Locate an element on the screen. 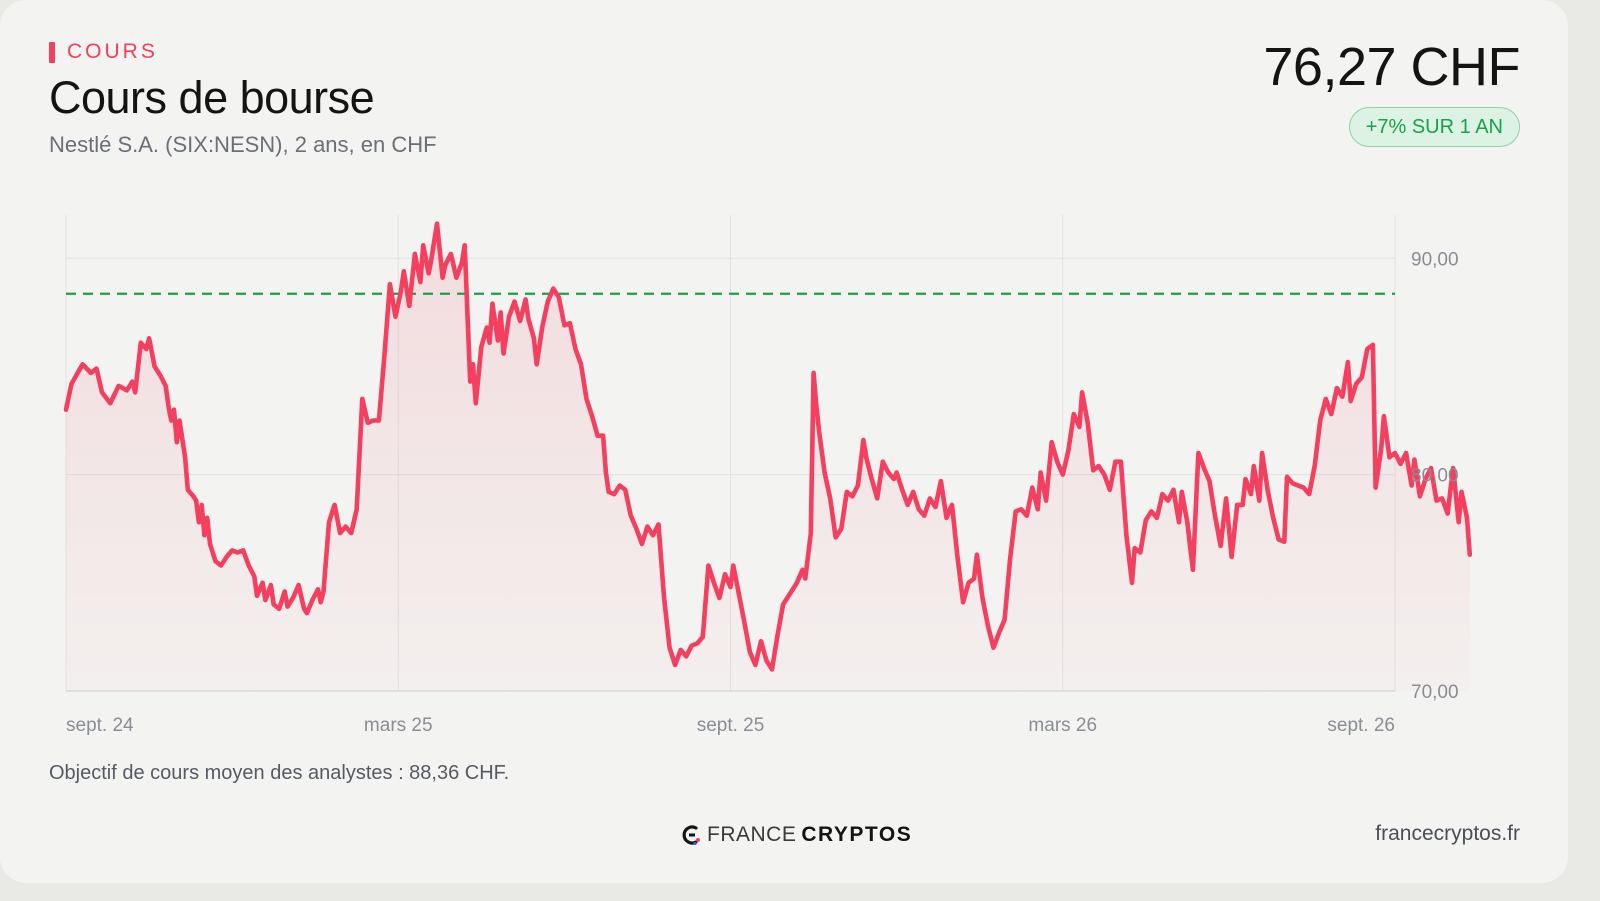  brand-word-cryptos: CRYPTOS is located at coordinates (857, 834).